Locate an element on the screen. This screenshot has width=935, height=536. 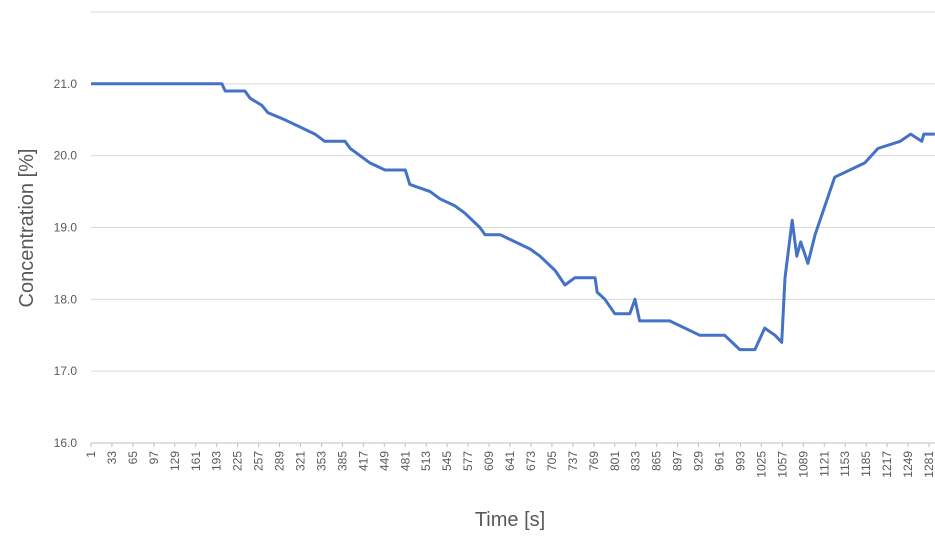
y-tick-label: 18.0 is located at coordinates (66, 299).